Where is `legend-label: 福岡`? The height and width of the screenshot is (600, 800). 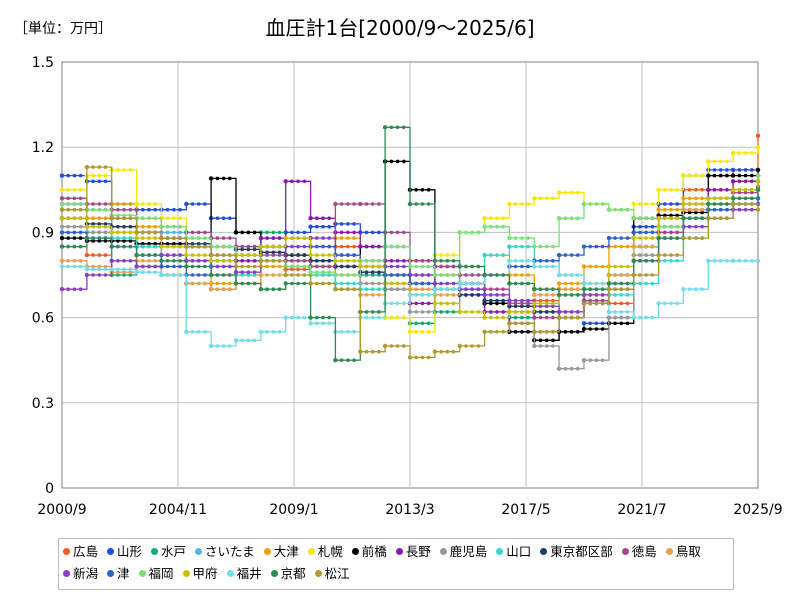
legend-label: 福岡 is located at coordinates (161, 573).